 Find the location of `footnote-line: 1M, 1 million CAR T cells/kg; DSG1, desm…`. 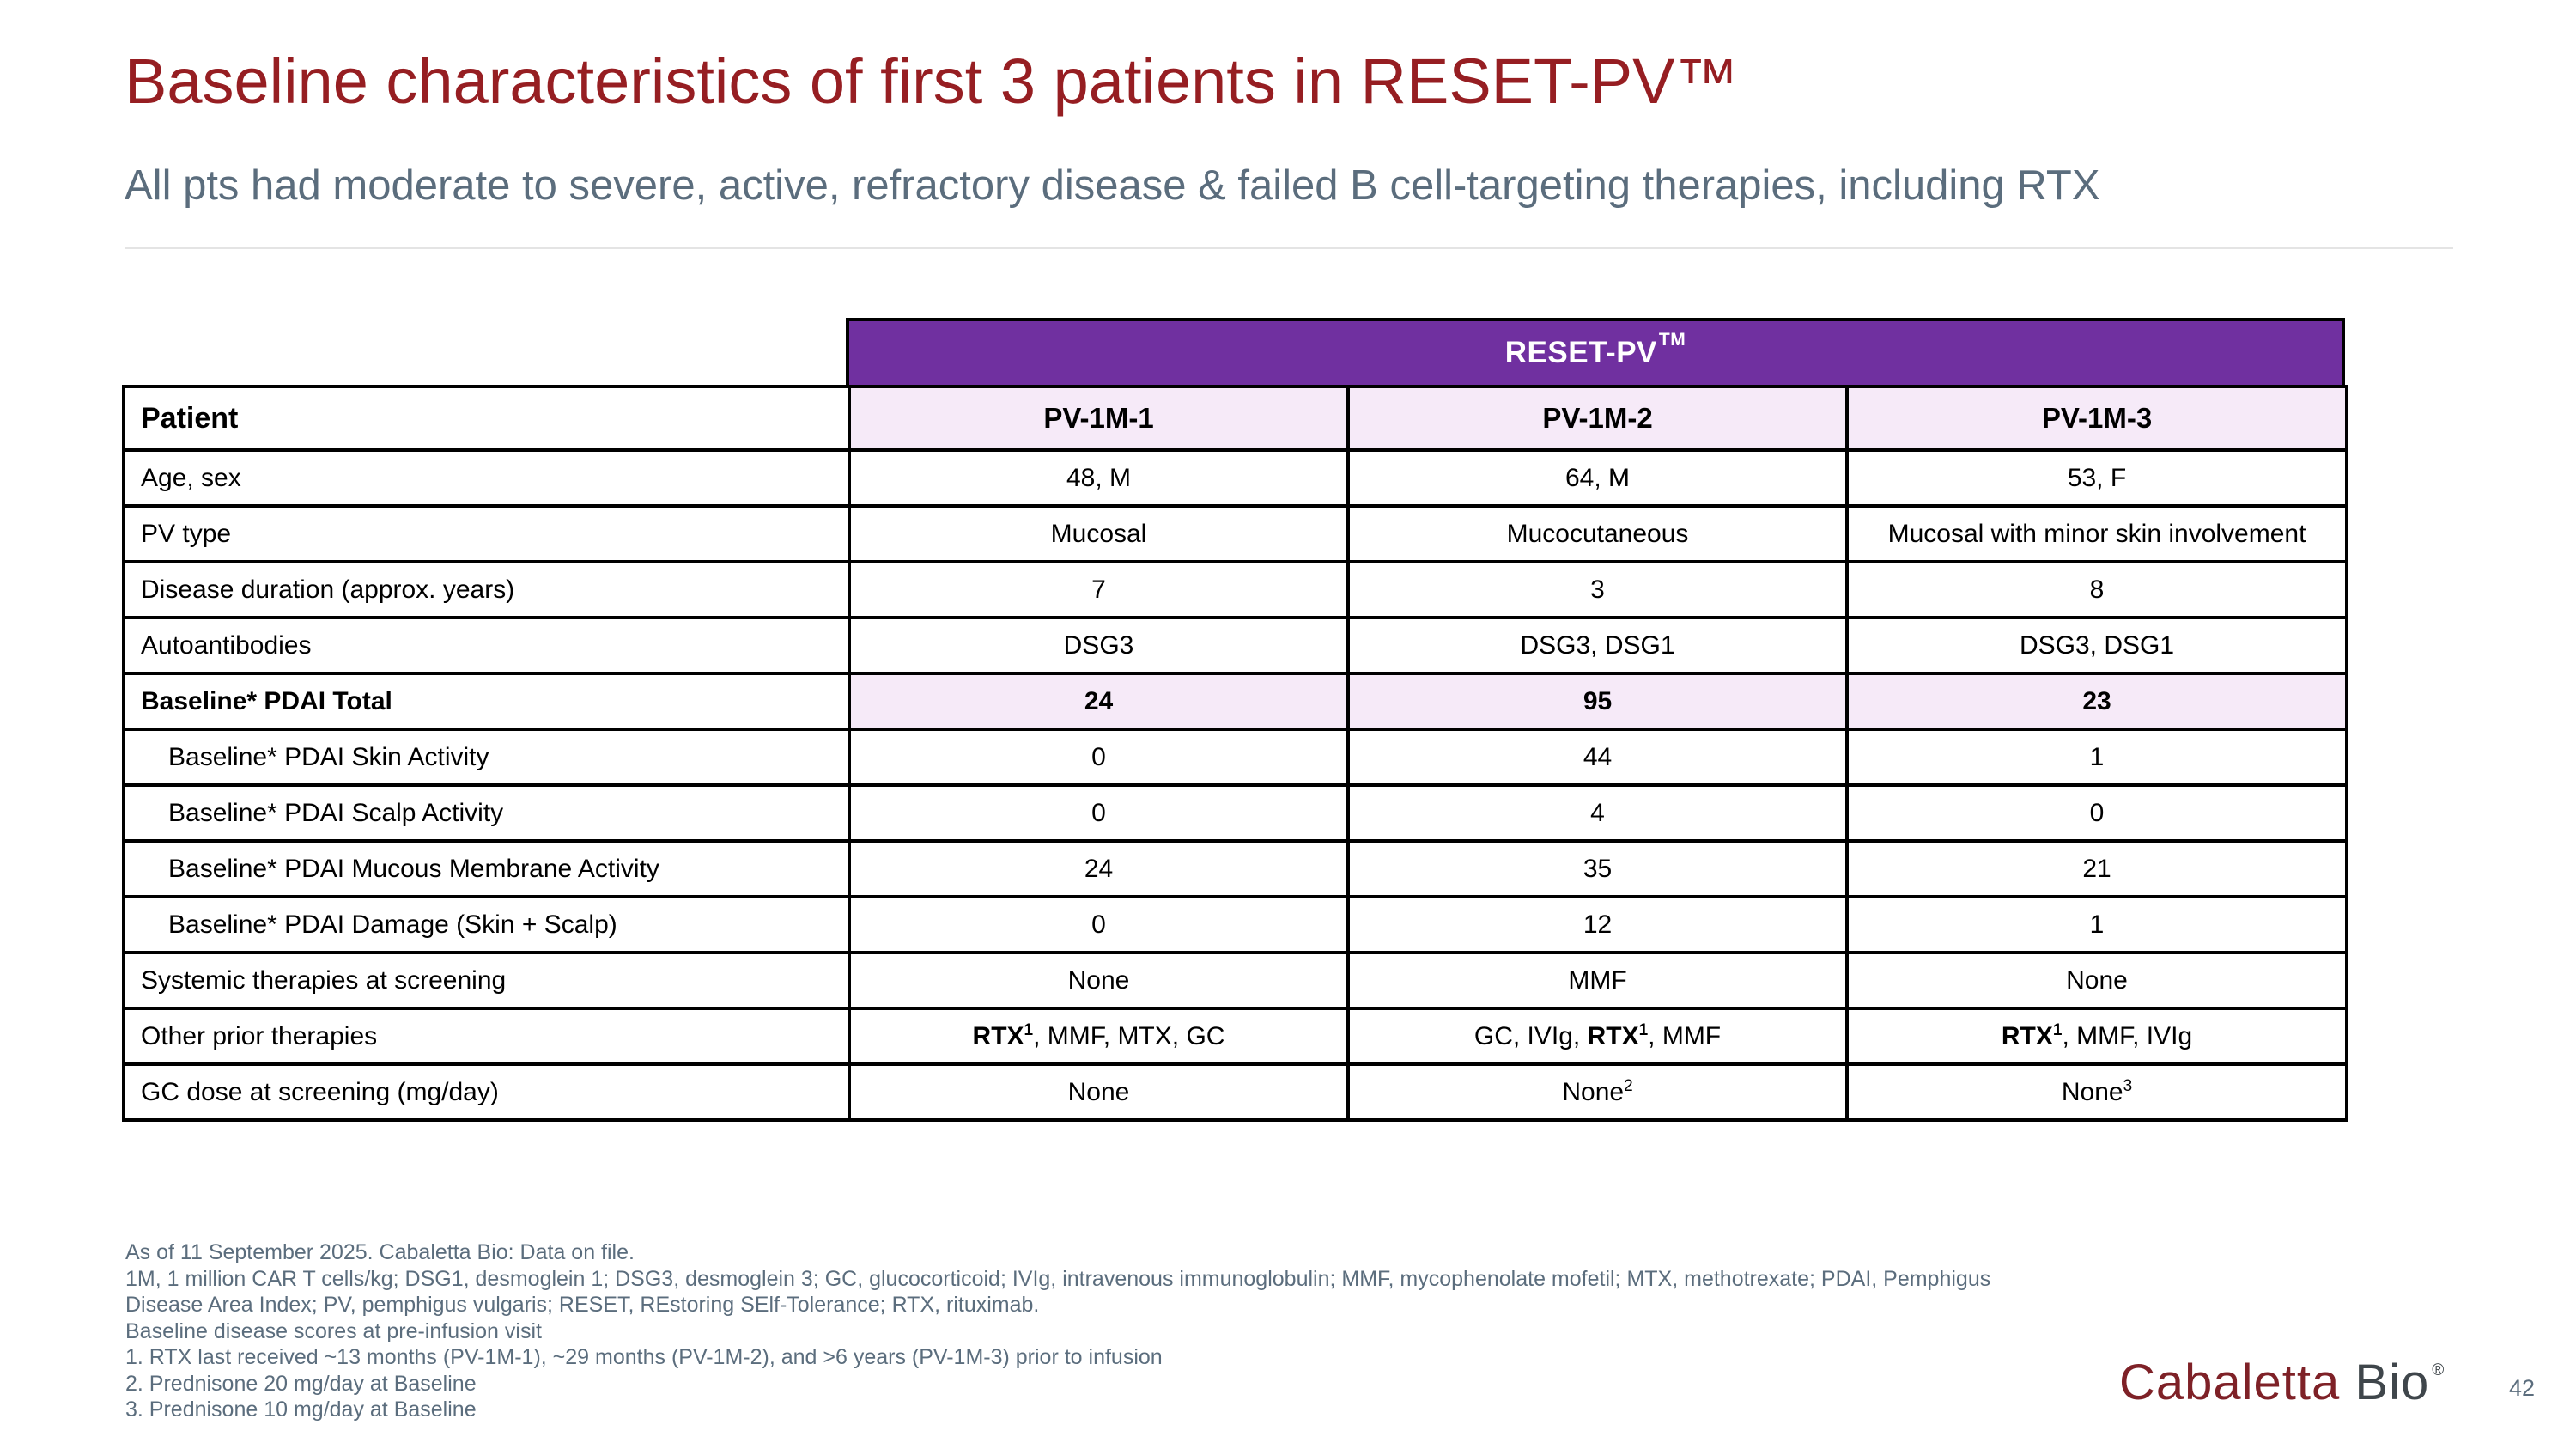

footnote-line: 1M, 1 million CAR T cells/kg; DSG1, desm… is located at coordinates (1058, 1278).